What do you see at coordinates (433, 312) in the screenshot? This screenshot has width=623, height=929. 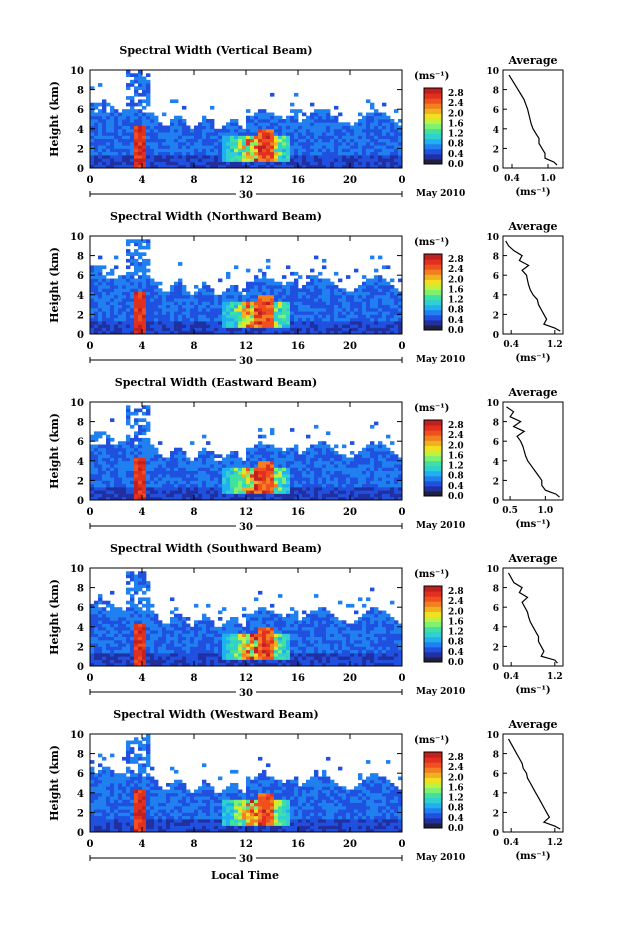 I see `colorbar-swatch` at bounding box center [433, 312].